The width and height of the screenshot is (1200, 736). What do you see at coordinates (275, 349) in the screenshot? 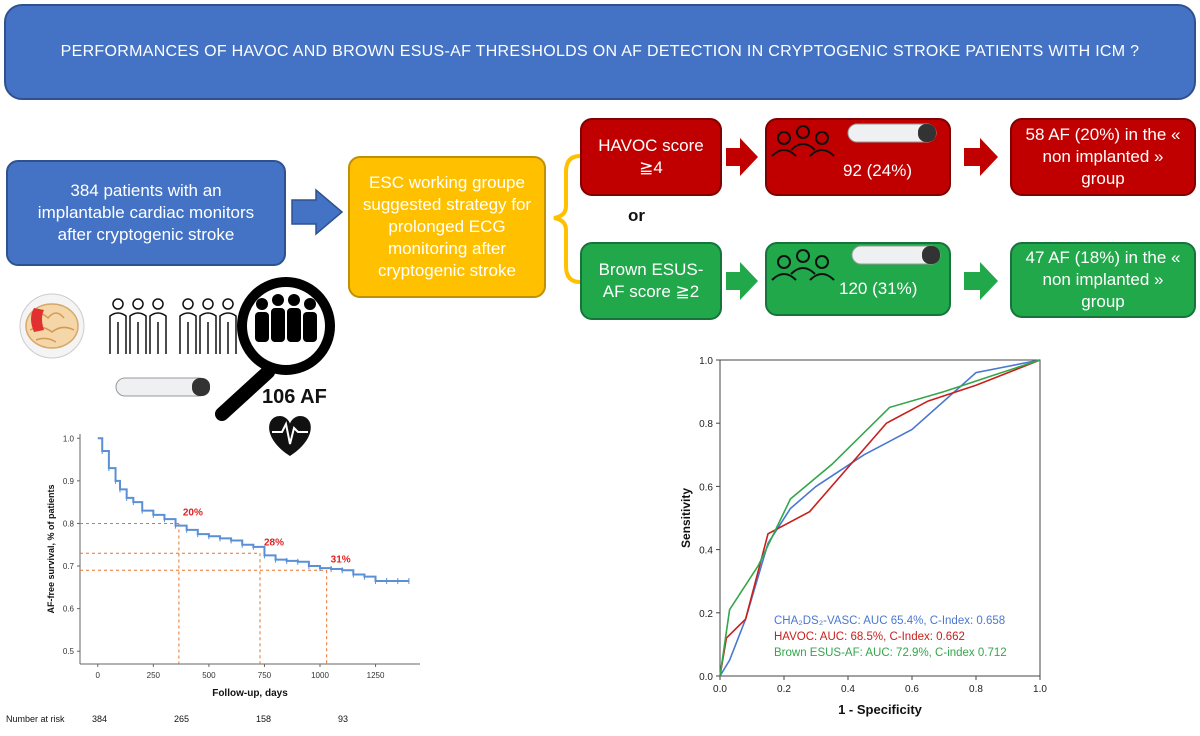
I see `magnifier-icon` at bounding box center [275, 349].